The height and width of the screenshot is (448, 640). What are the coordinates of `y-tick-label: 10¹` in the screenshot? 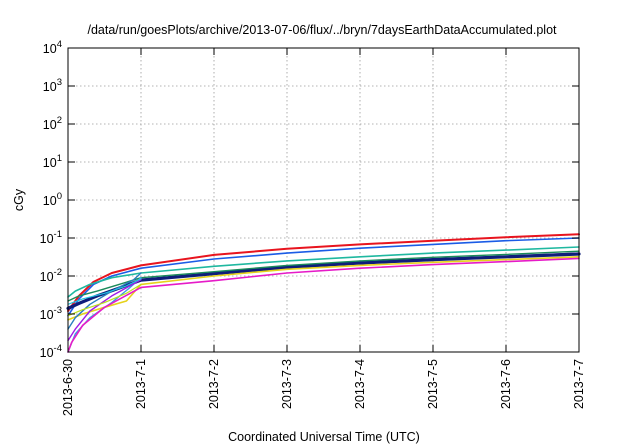 It's located at (52, 161).